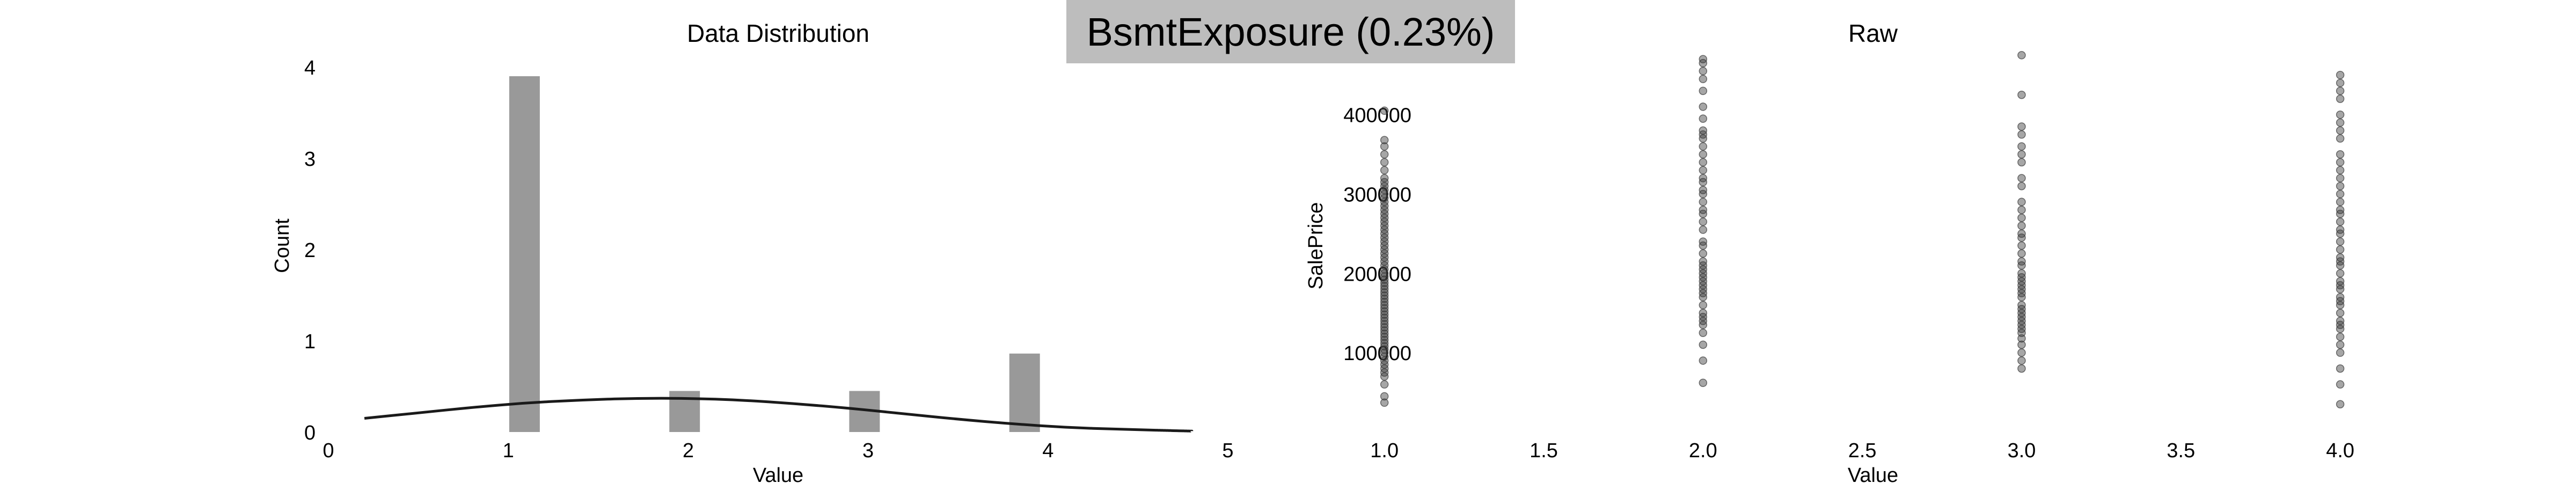  Describe the element at coordinates (1377, 353) in the screenshot. I see `raw-y-tick-label: 100000` at that location.